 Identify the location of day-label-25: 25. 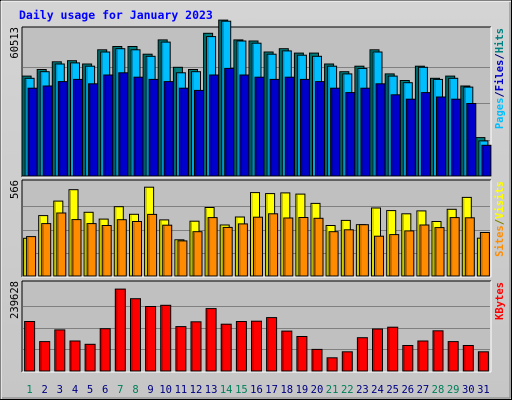
(392, 390).